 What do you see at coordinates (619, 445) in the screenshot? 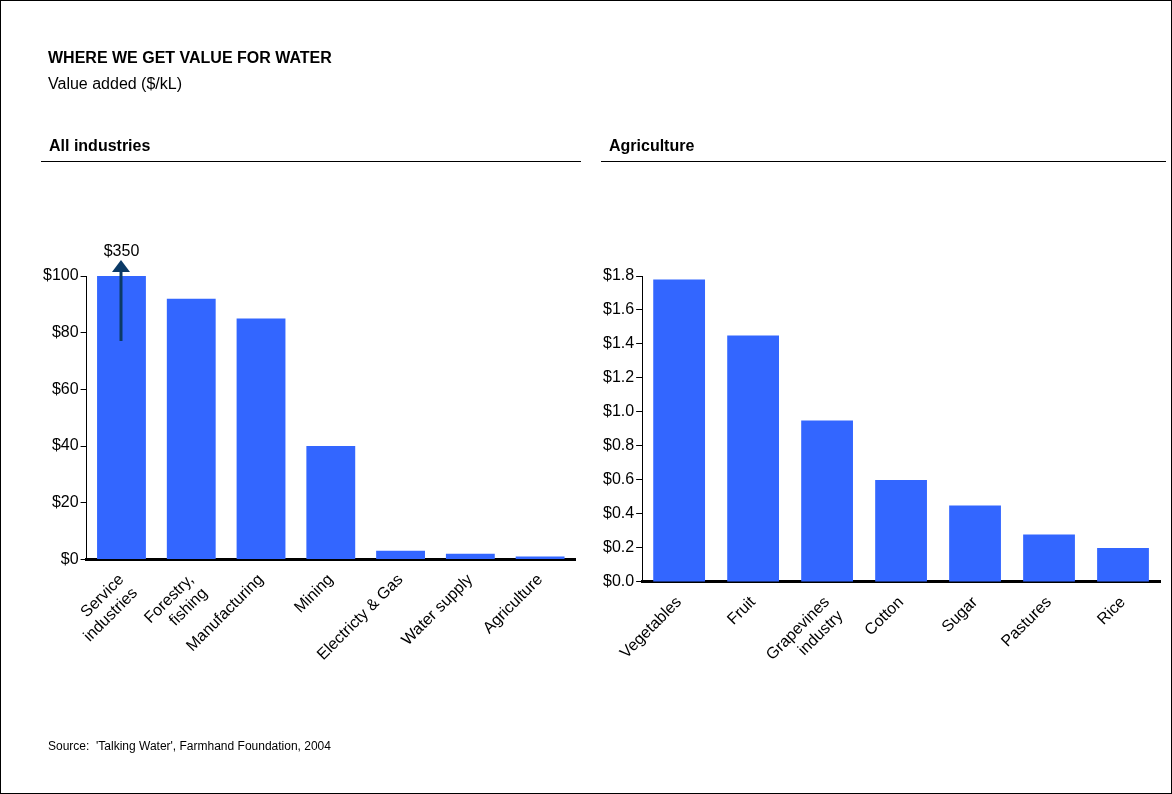
I see `y-tick-label: $0.8` at bounding box center [619, 445].